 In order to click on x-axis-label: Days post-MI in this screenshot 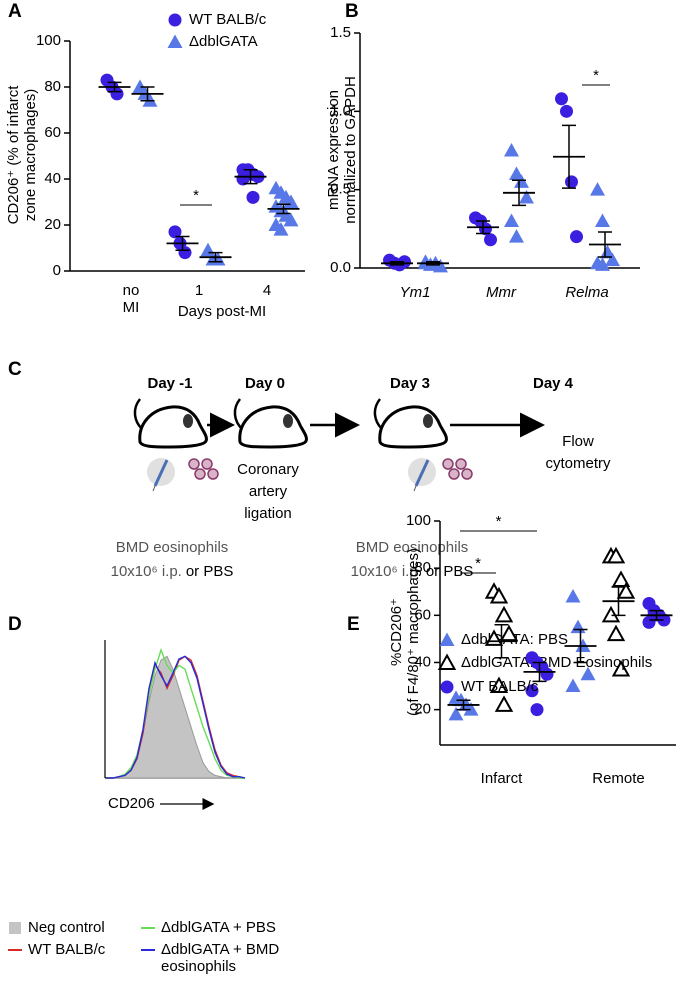, I will do `click(222, 311)`.